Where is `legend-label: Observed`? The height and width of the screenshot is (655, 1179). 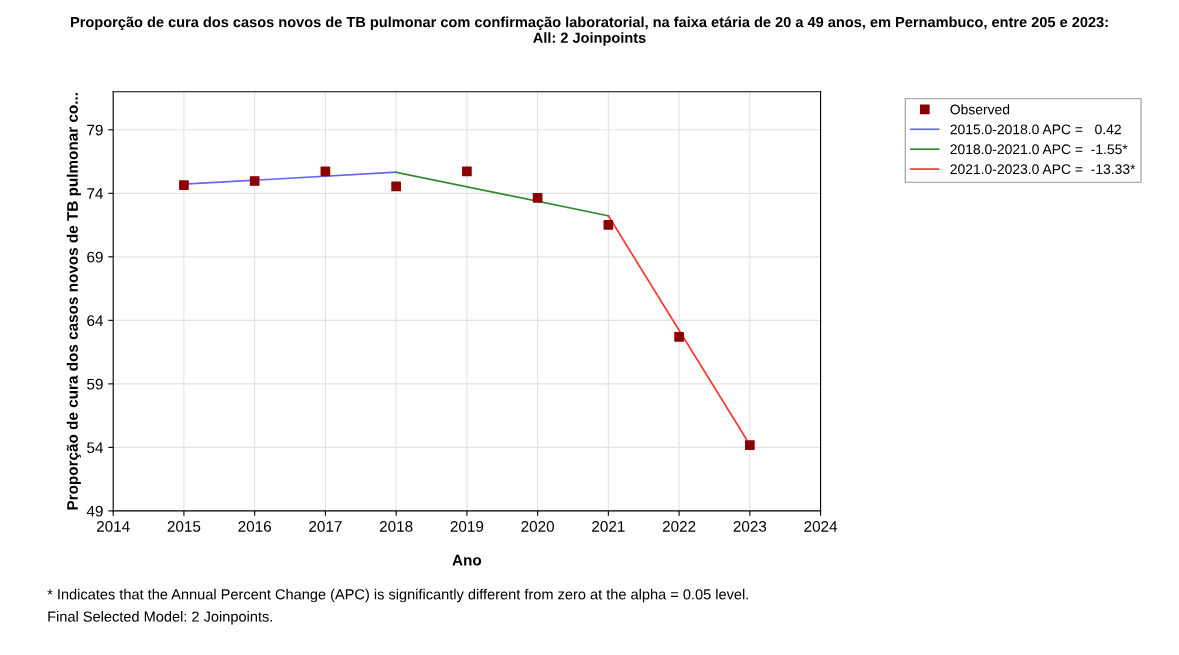 legend-label: Observed is located at coordinates (980, 109).